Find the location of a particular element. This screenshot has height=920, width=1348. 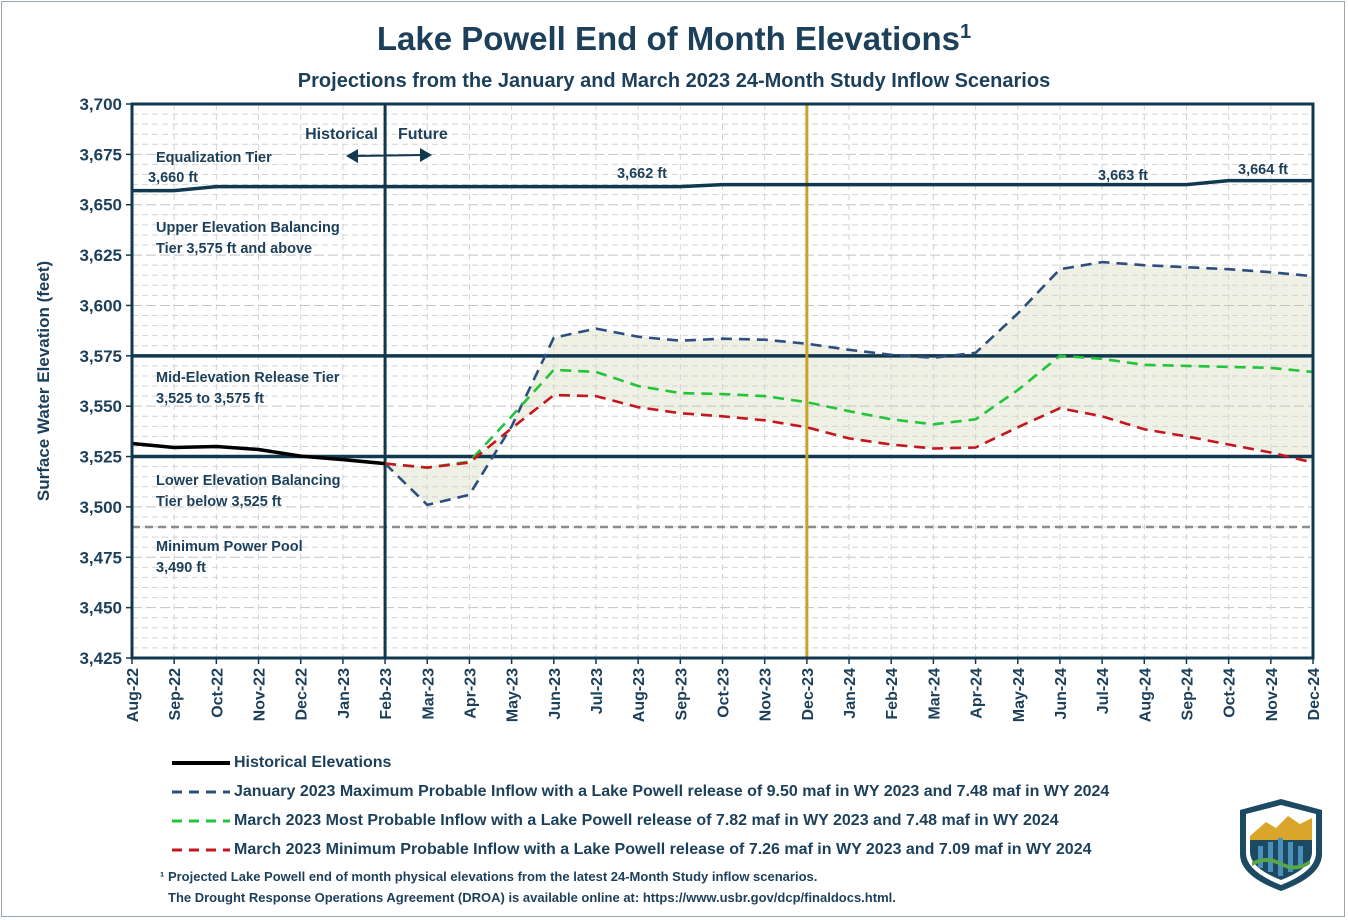

series-mar-most-line is located at coordinates (849, 411).